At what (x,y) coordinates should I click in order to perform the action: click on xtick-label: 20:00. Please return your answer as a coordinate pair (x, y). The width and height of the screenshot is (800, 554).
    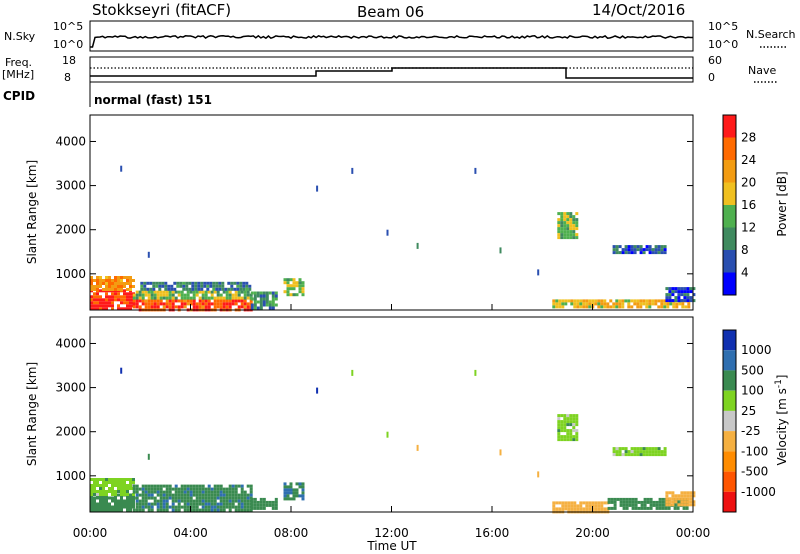
    Looking at the image, I should click on (592, 533).